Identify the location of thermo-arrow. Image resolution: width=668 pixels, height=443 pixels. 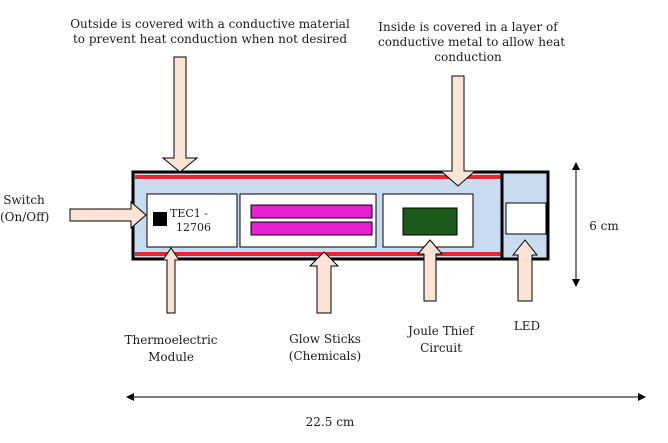
(171, 280).